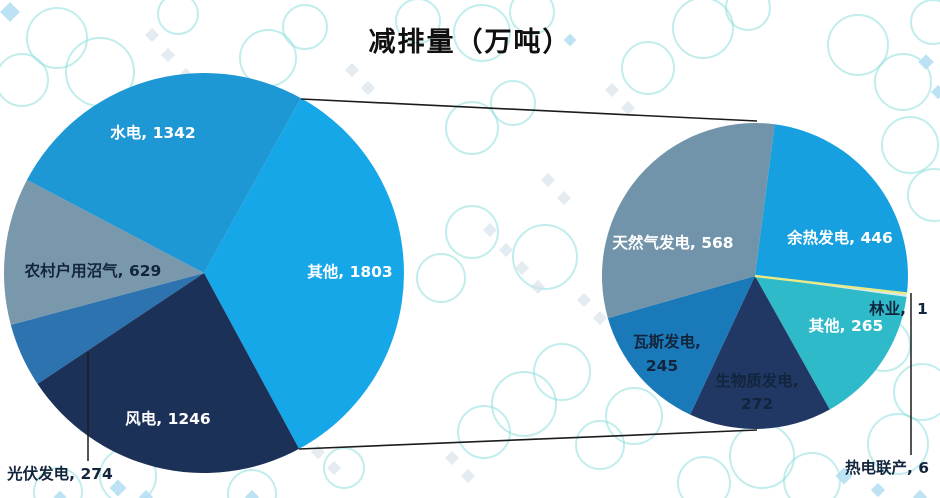  What do you see at coordinates (667, 341) in the screenshot?
I see `slice-label: 瓦斯发电,` at bounding box center [667, 341].